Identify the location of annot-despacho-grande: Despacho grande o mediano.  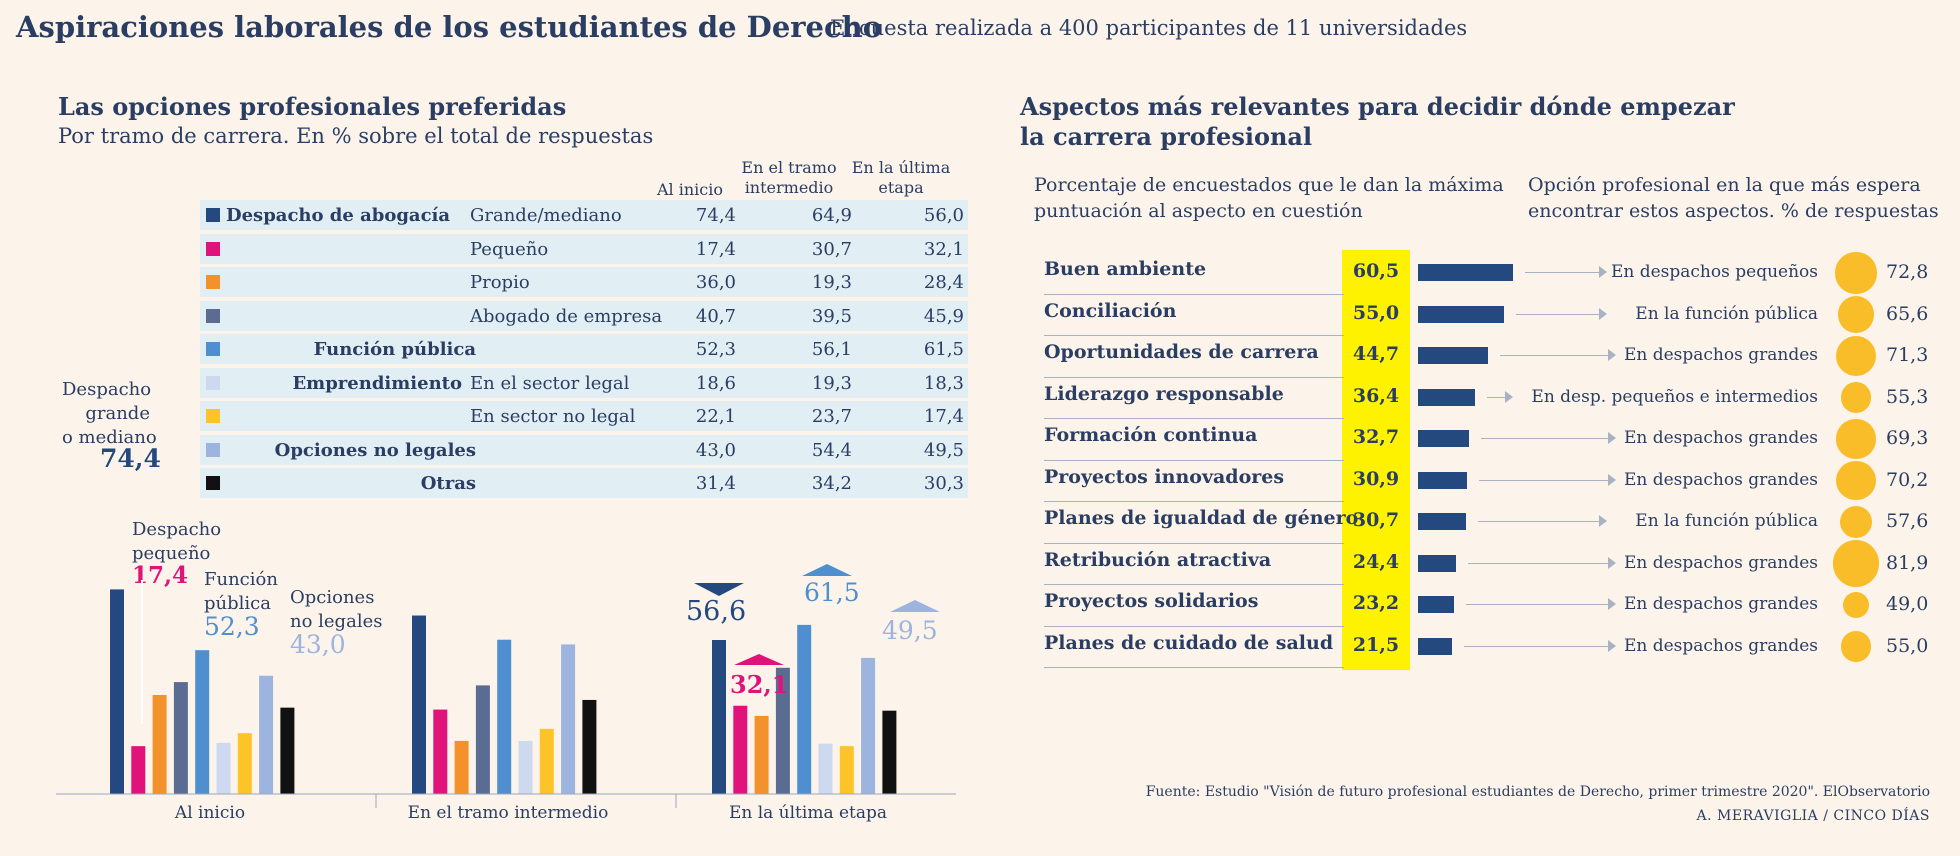
(109, 414).